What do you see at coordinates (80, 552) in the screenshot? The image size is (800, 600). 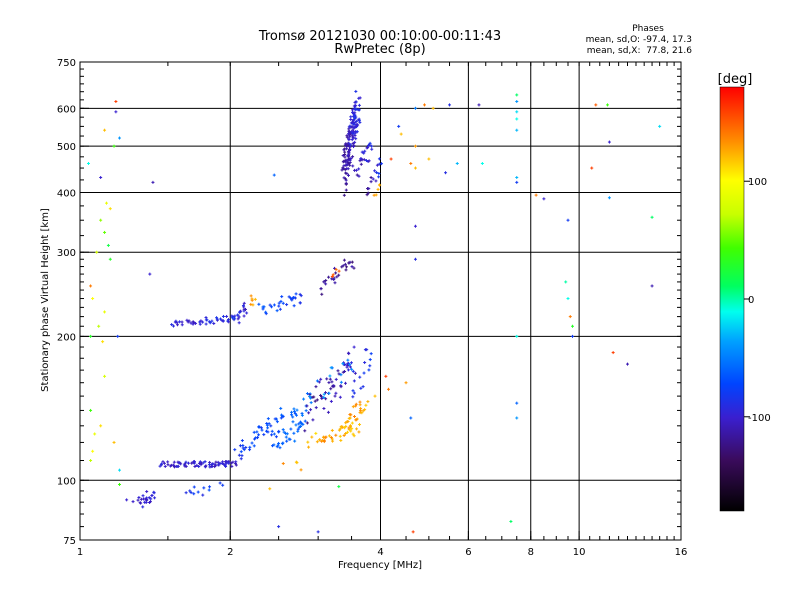 I see `x-tick-label: 1` at bounding box center [80, 552].